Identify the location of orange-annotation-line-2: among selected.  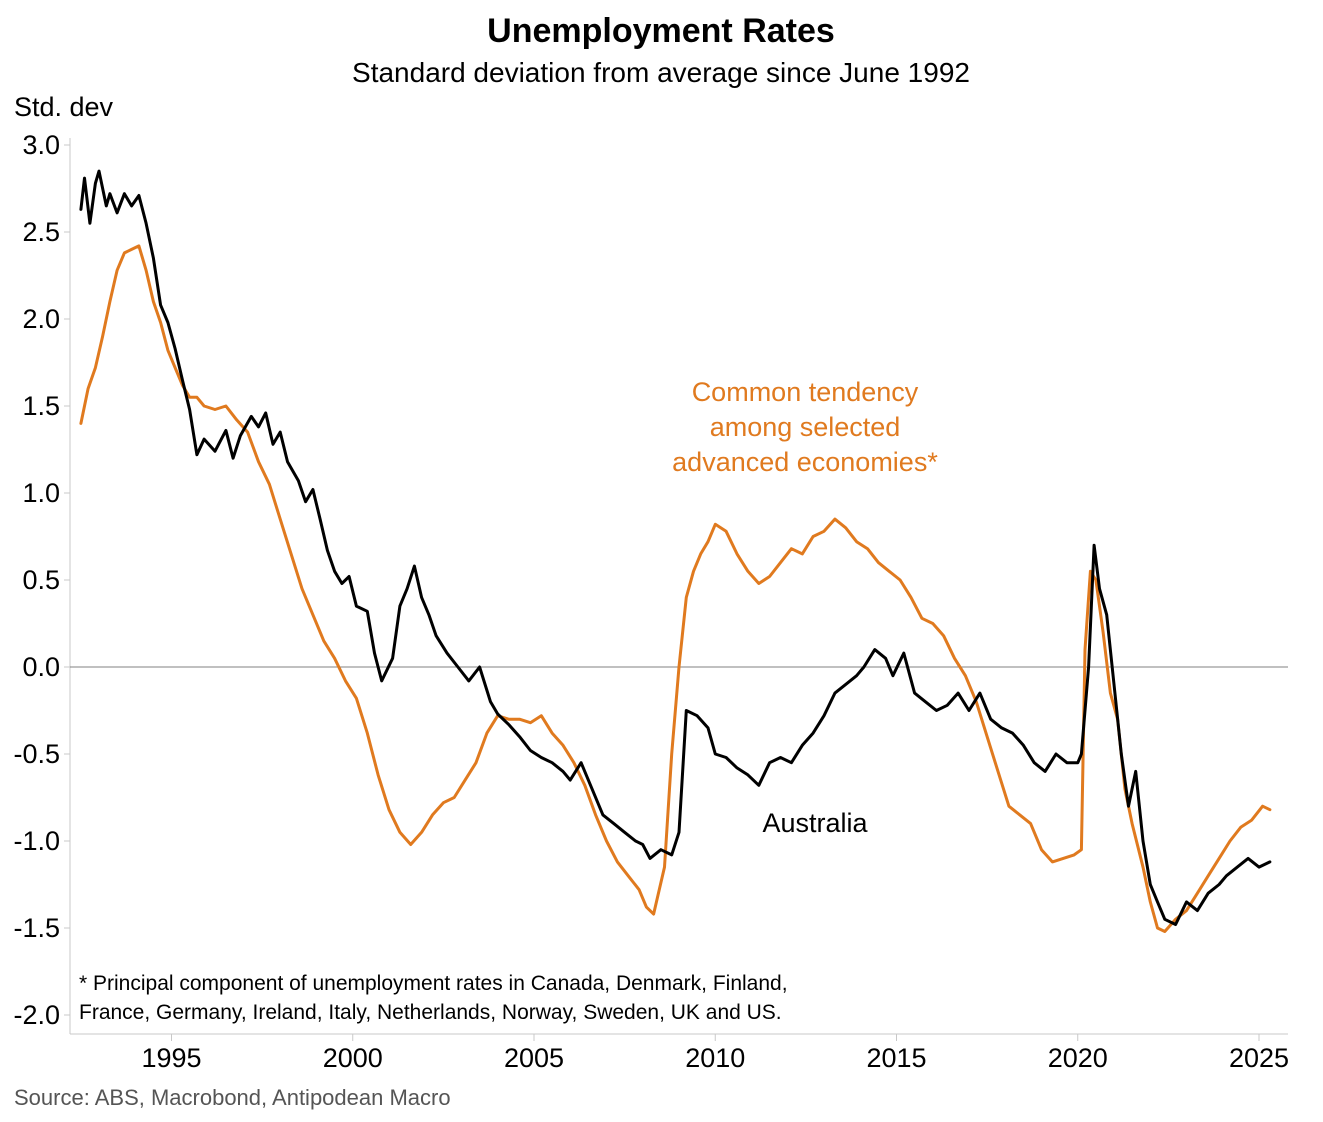
(805, 427).